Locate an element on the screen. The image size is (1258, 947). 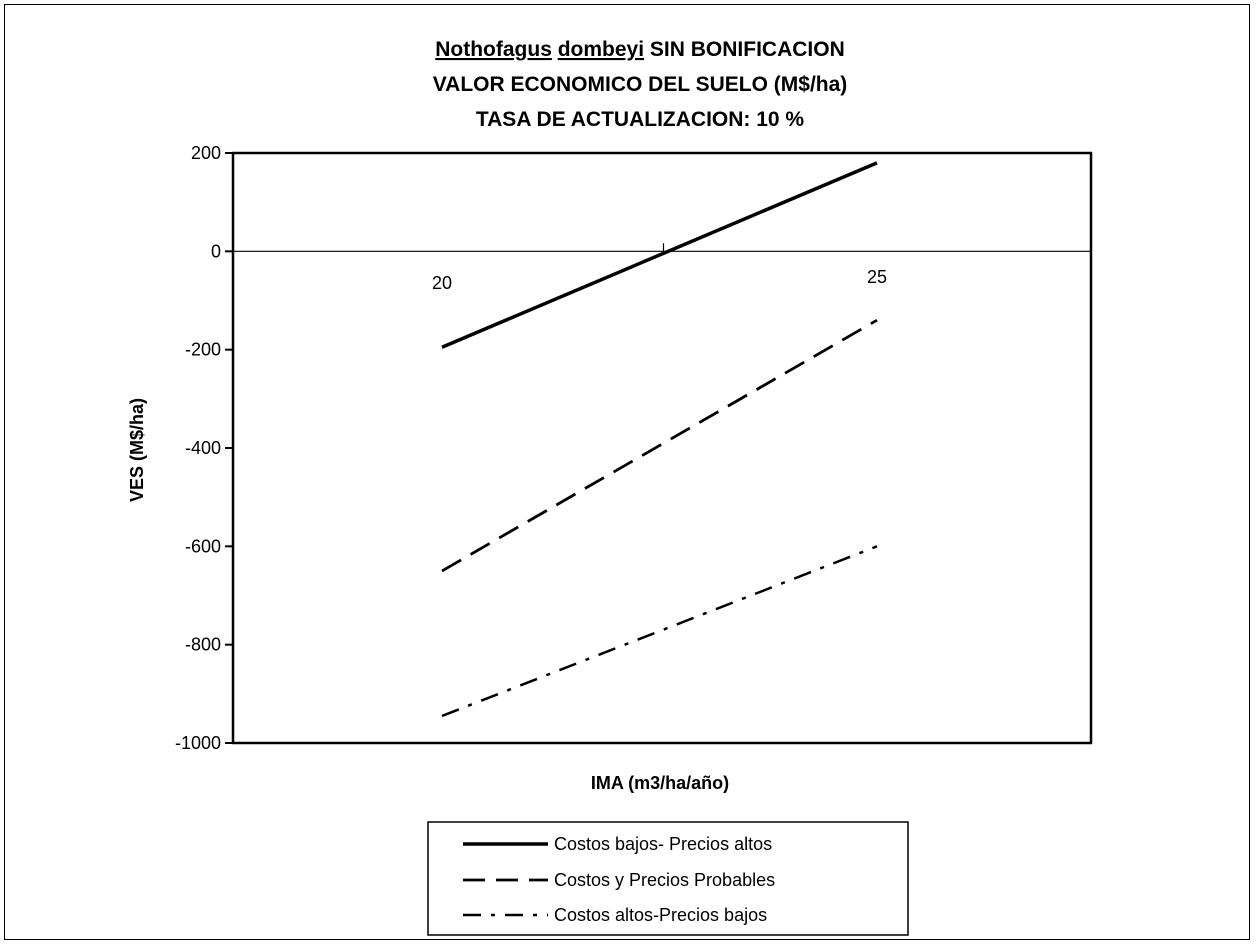
y-axis-title: VES (M$/ha) is located at coordinates (137, 450).